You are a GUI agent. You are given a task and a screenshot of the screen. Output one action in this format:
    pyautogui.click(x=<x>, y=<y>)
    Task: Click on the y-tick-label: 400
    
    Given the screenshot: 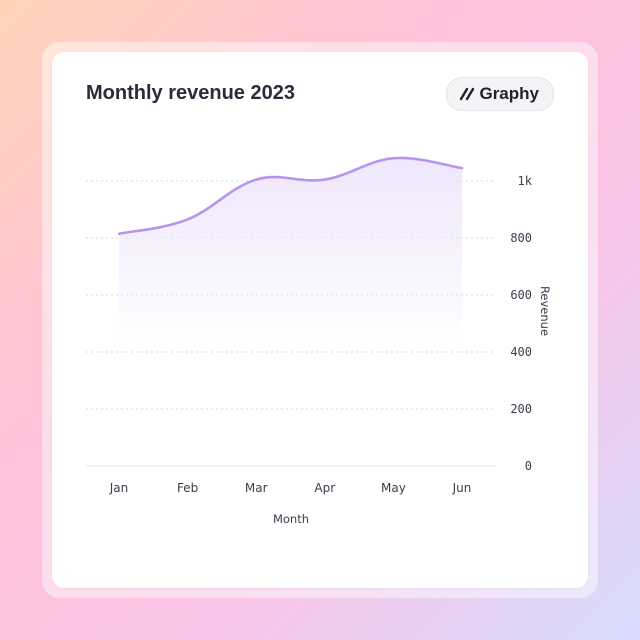 What is the action you would take?
    pyautogui.click(x=521, y=352)
    